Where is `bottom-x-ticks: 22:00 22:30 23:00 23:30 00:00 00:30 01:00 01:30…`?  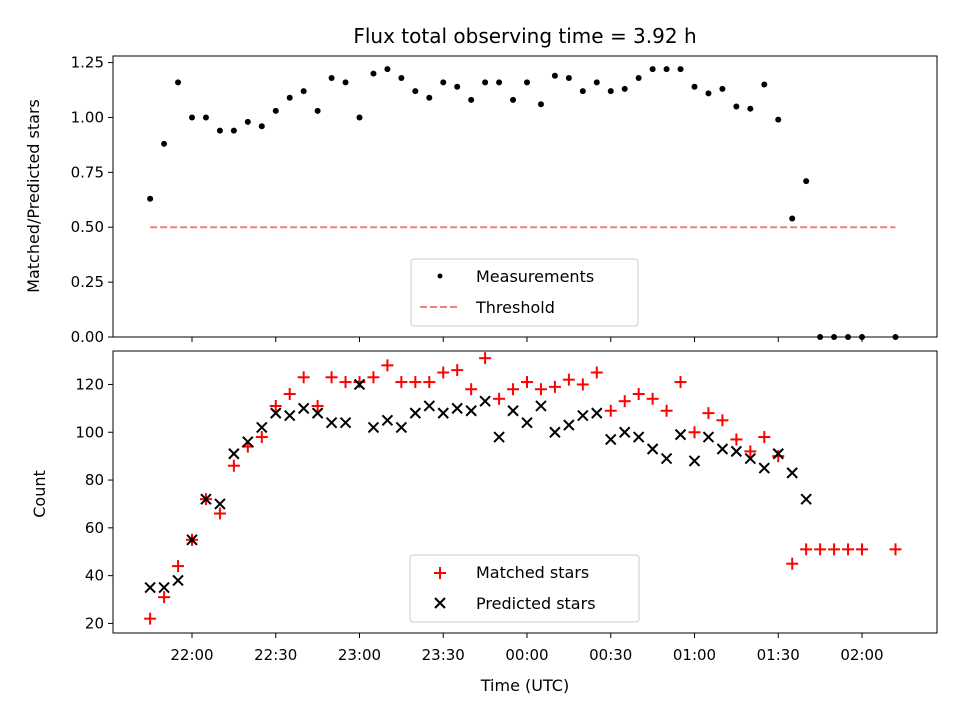
bottom-x-ticks: 22:00 22:30 23:00 23:30 00:00 00:30 01:00 01:30… is located at coordinates (527, 648).